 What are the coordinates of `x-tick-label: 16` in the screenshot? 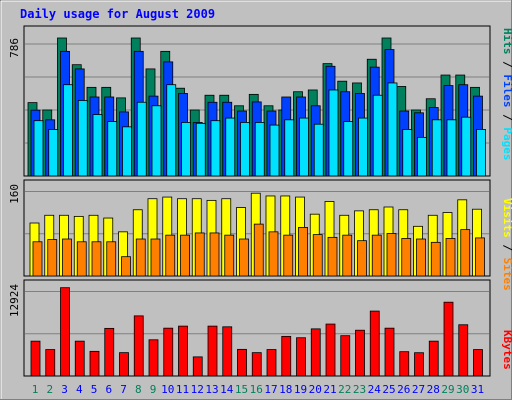 It's located at (256, 389).